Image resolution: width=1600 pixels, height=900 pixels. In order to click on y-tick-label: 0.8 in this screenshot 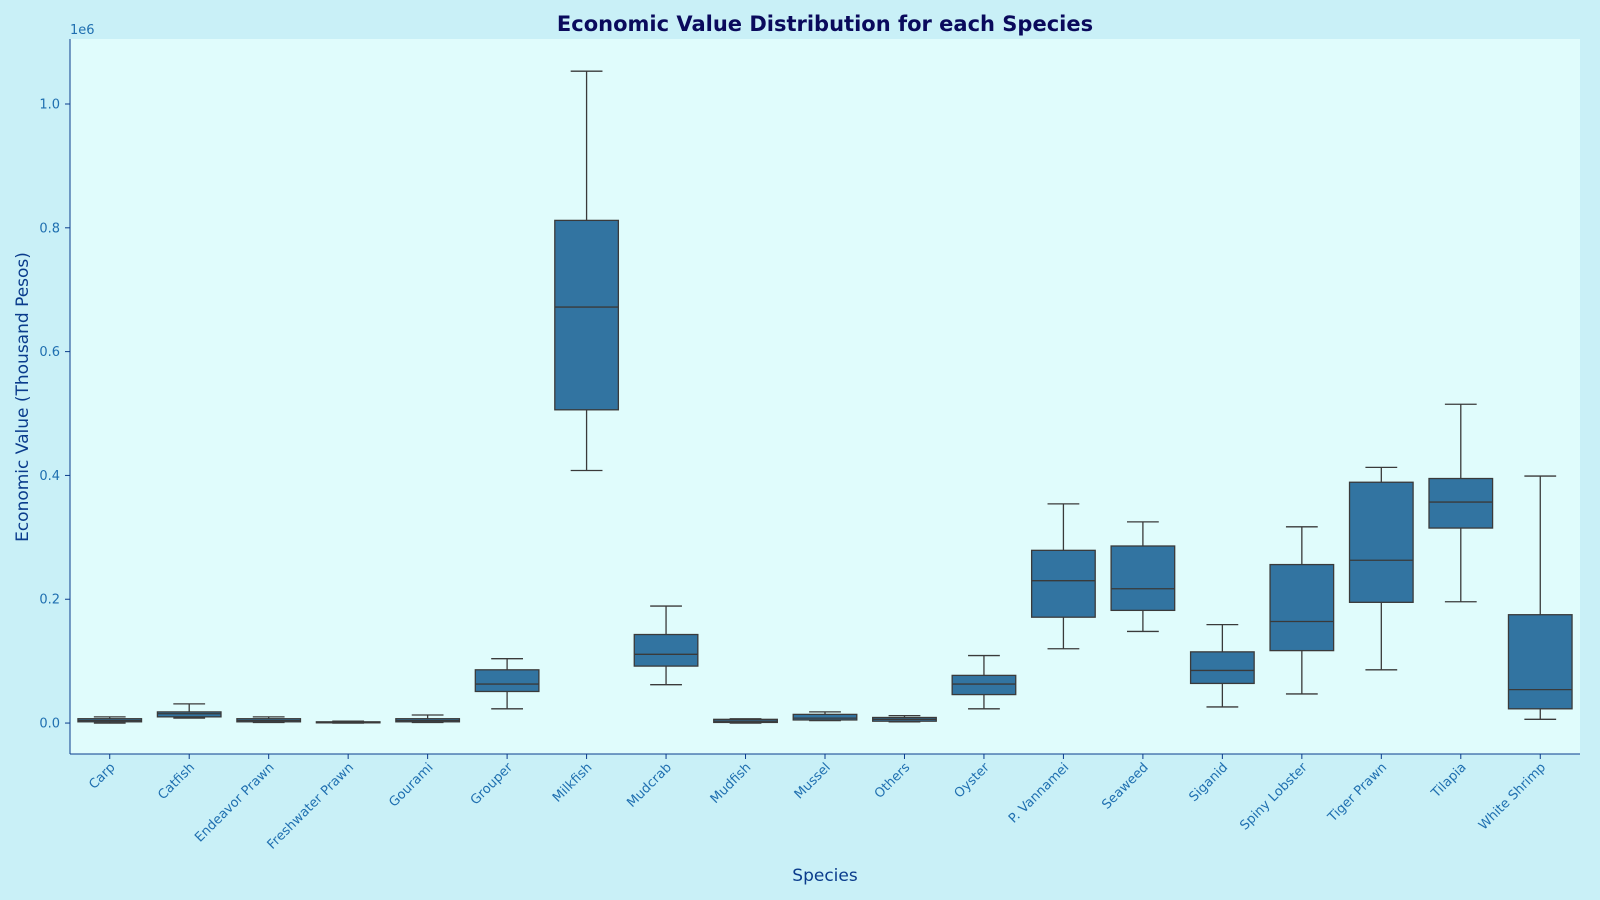, I will do `click(49, 228)`.